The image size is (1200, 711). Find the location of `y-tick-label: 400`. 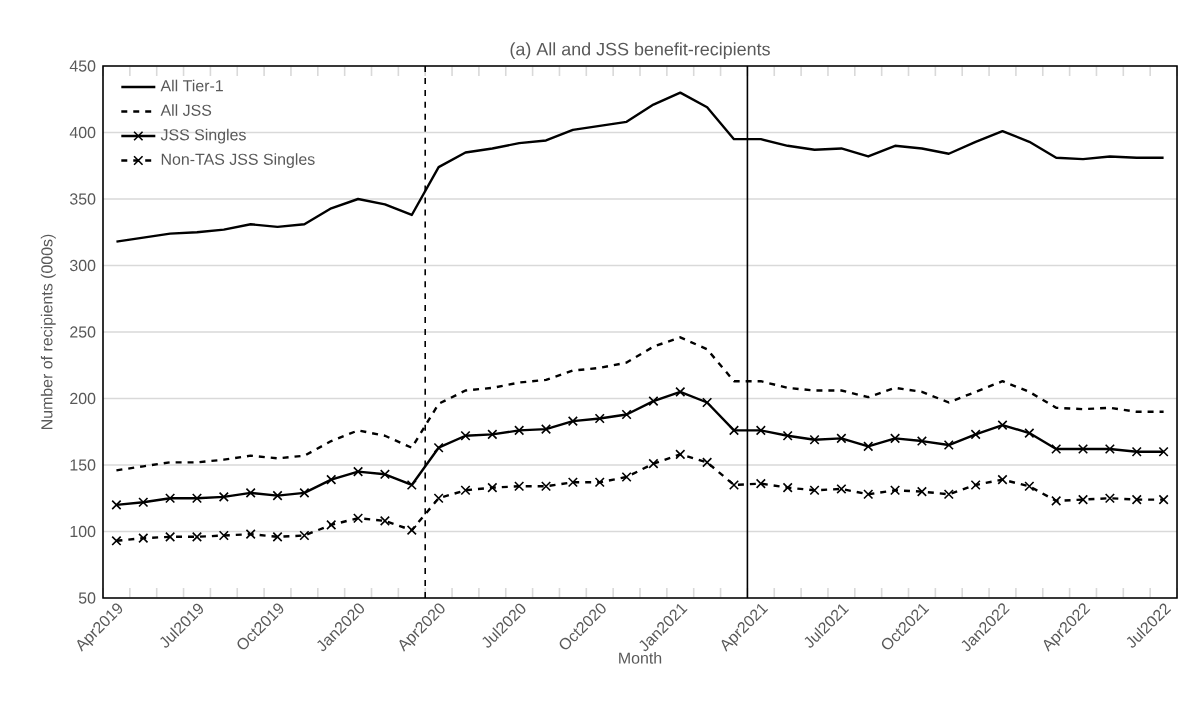

y-tick-label: 400 is located at coordinates (82, 132).